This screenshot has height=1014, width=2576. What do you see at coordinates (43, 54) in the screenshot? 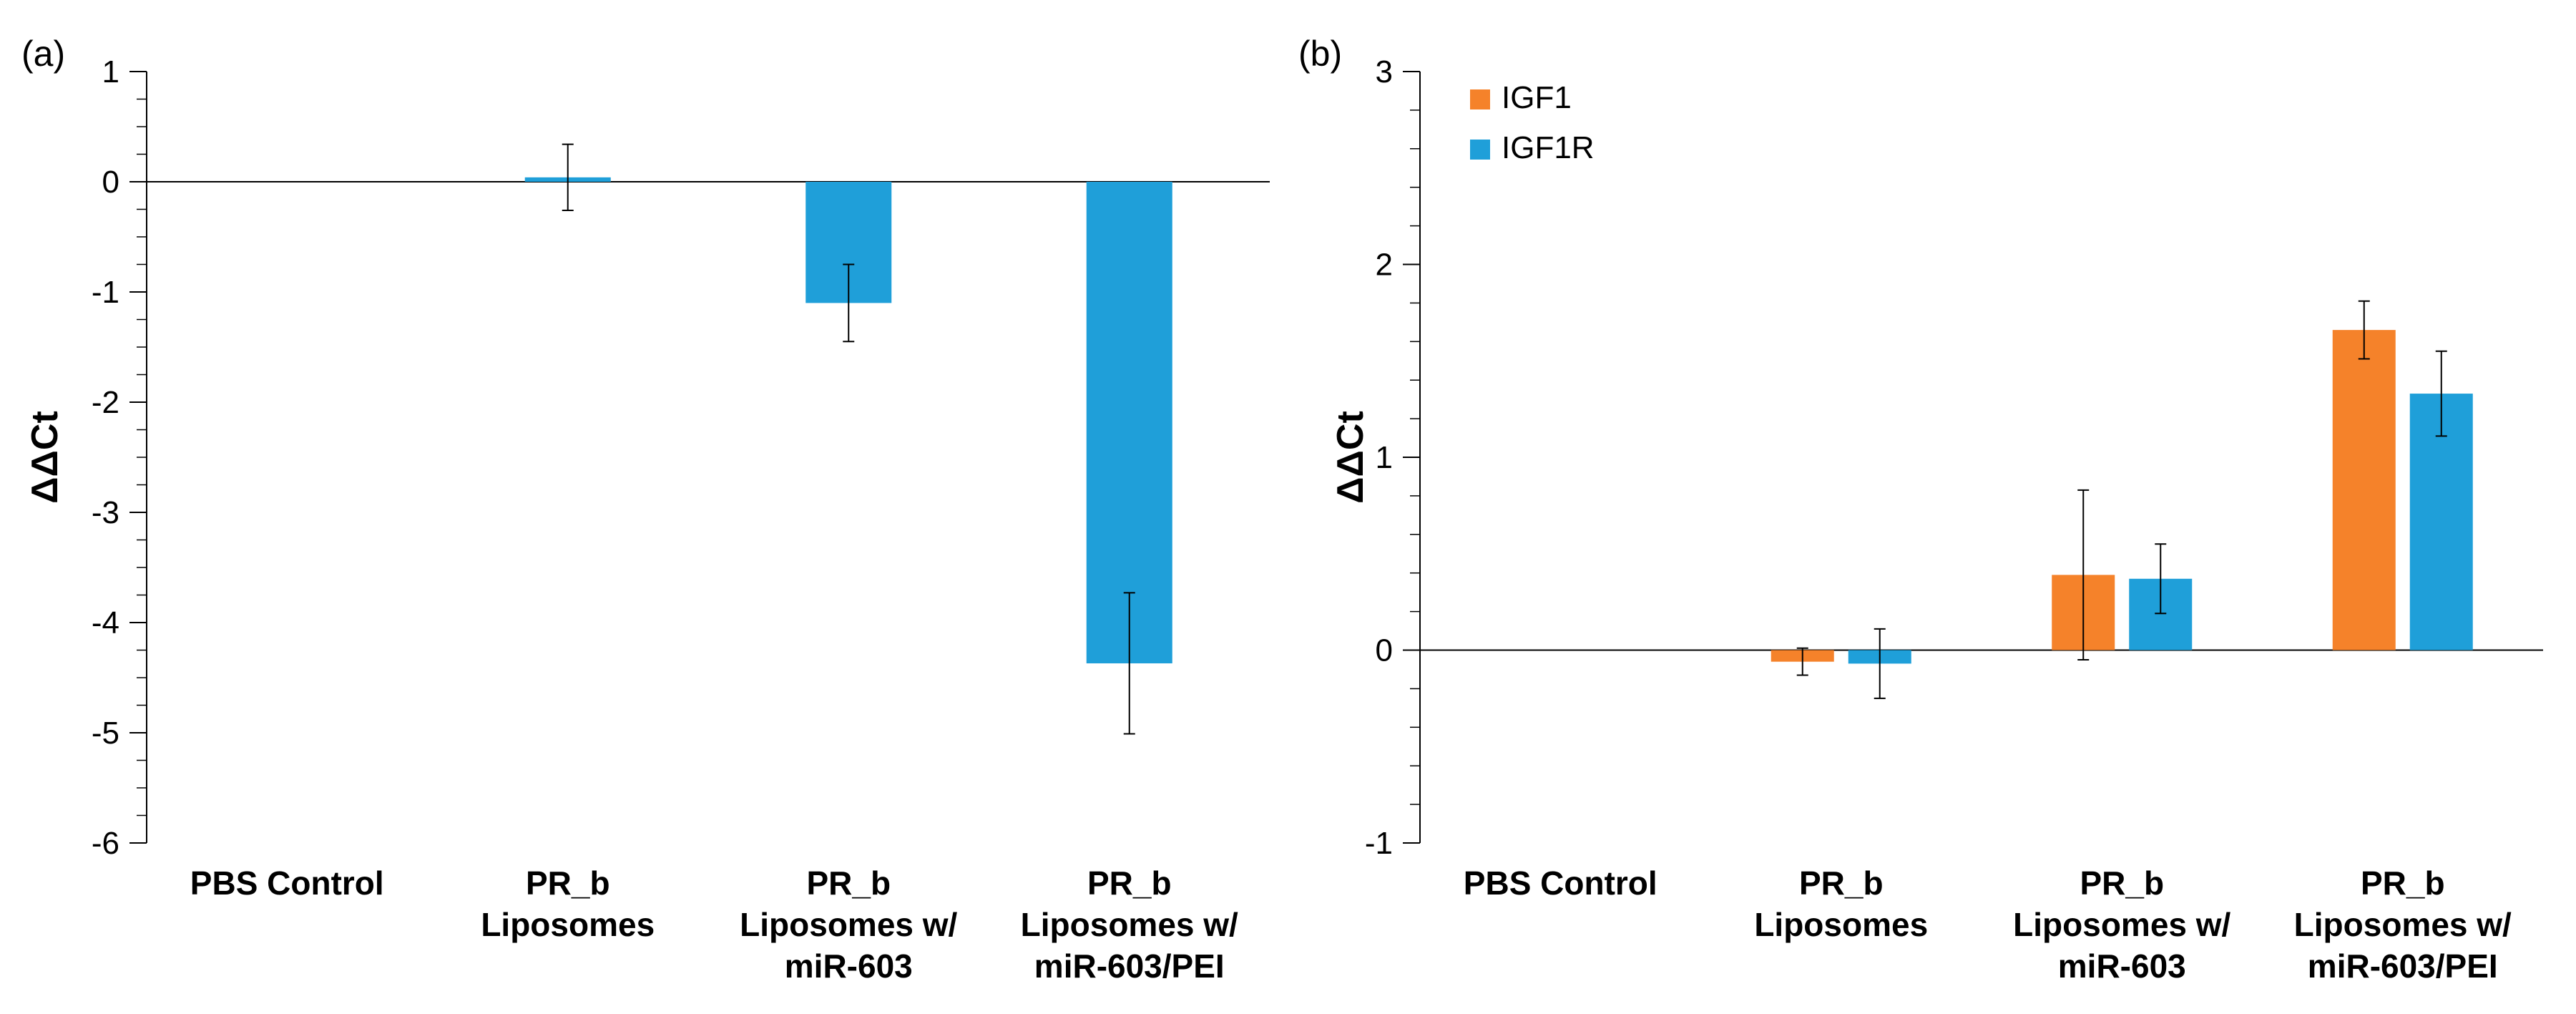
I see `panel-label: (a)` at bounding box center [43, 54].